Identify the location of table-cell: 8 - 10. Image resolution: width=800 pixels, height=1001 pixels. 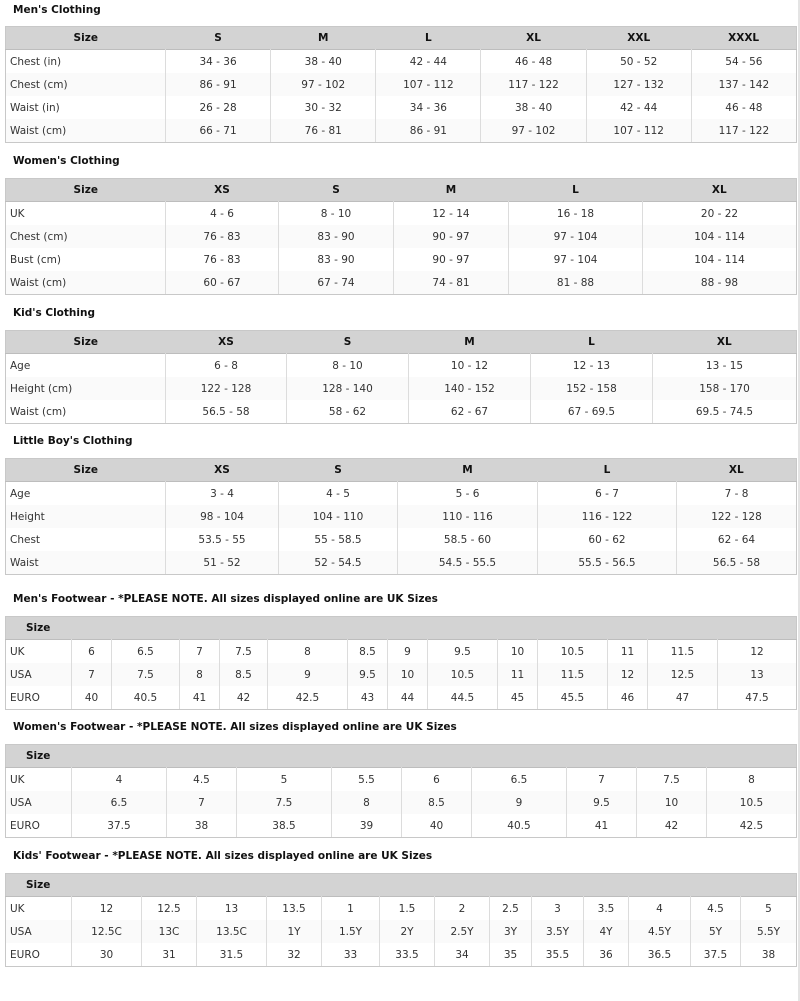
(347, 365).